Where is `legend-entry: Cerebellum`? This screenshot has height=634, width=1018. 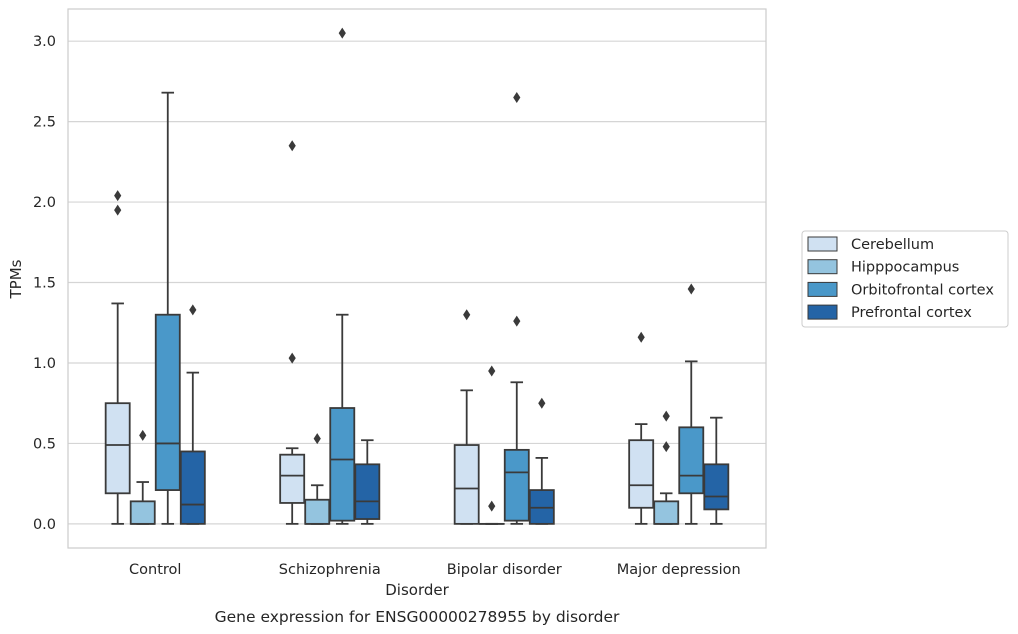
legend-entry: Cerebellum is located at coordinates (870, 244).